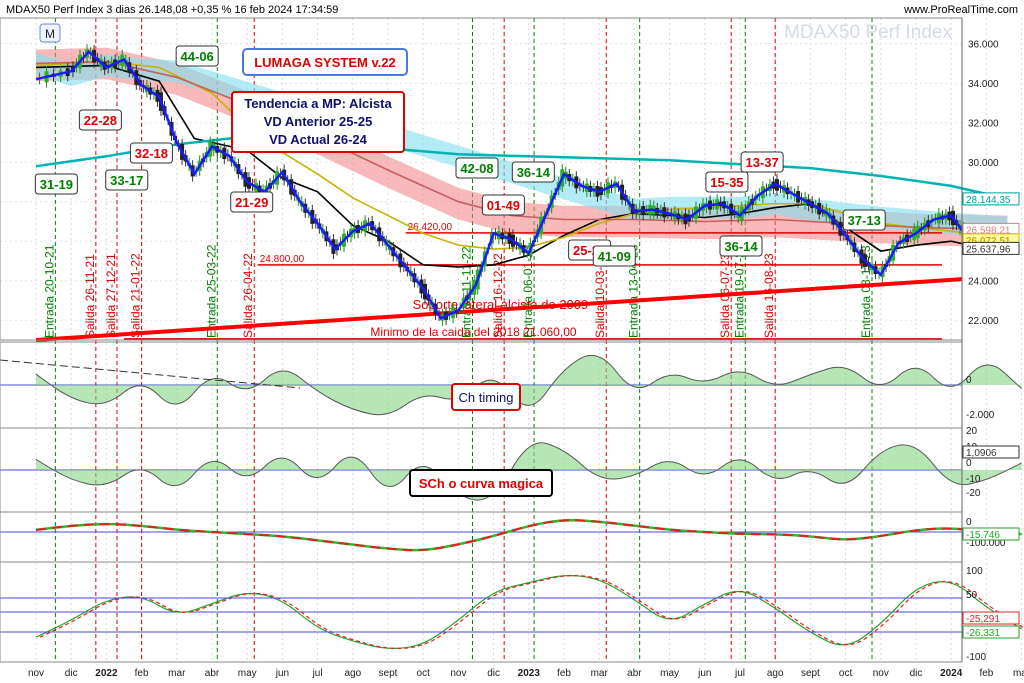 The image size is (1024, 683). Describe the element at coordinates (974, 571) in the screenshot. I see `osc4-tick: 100` at that location.